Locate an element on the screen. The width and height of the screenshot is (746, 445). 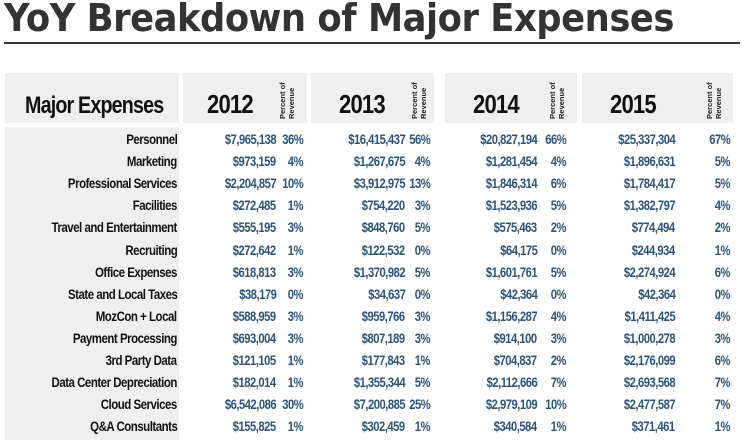
amount-value: $244,934 is located at coordinates (653, 249).